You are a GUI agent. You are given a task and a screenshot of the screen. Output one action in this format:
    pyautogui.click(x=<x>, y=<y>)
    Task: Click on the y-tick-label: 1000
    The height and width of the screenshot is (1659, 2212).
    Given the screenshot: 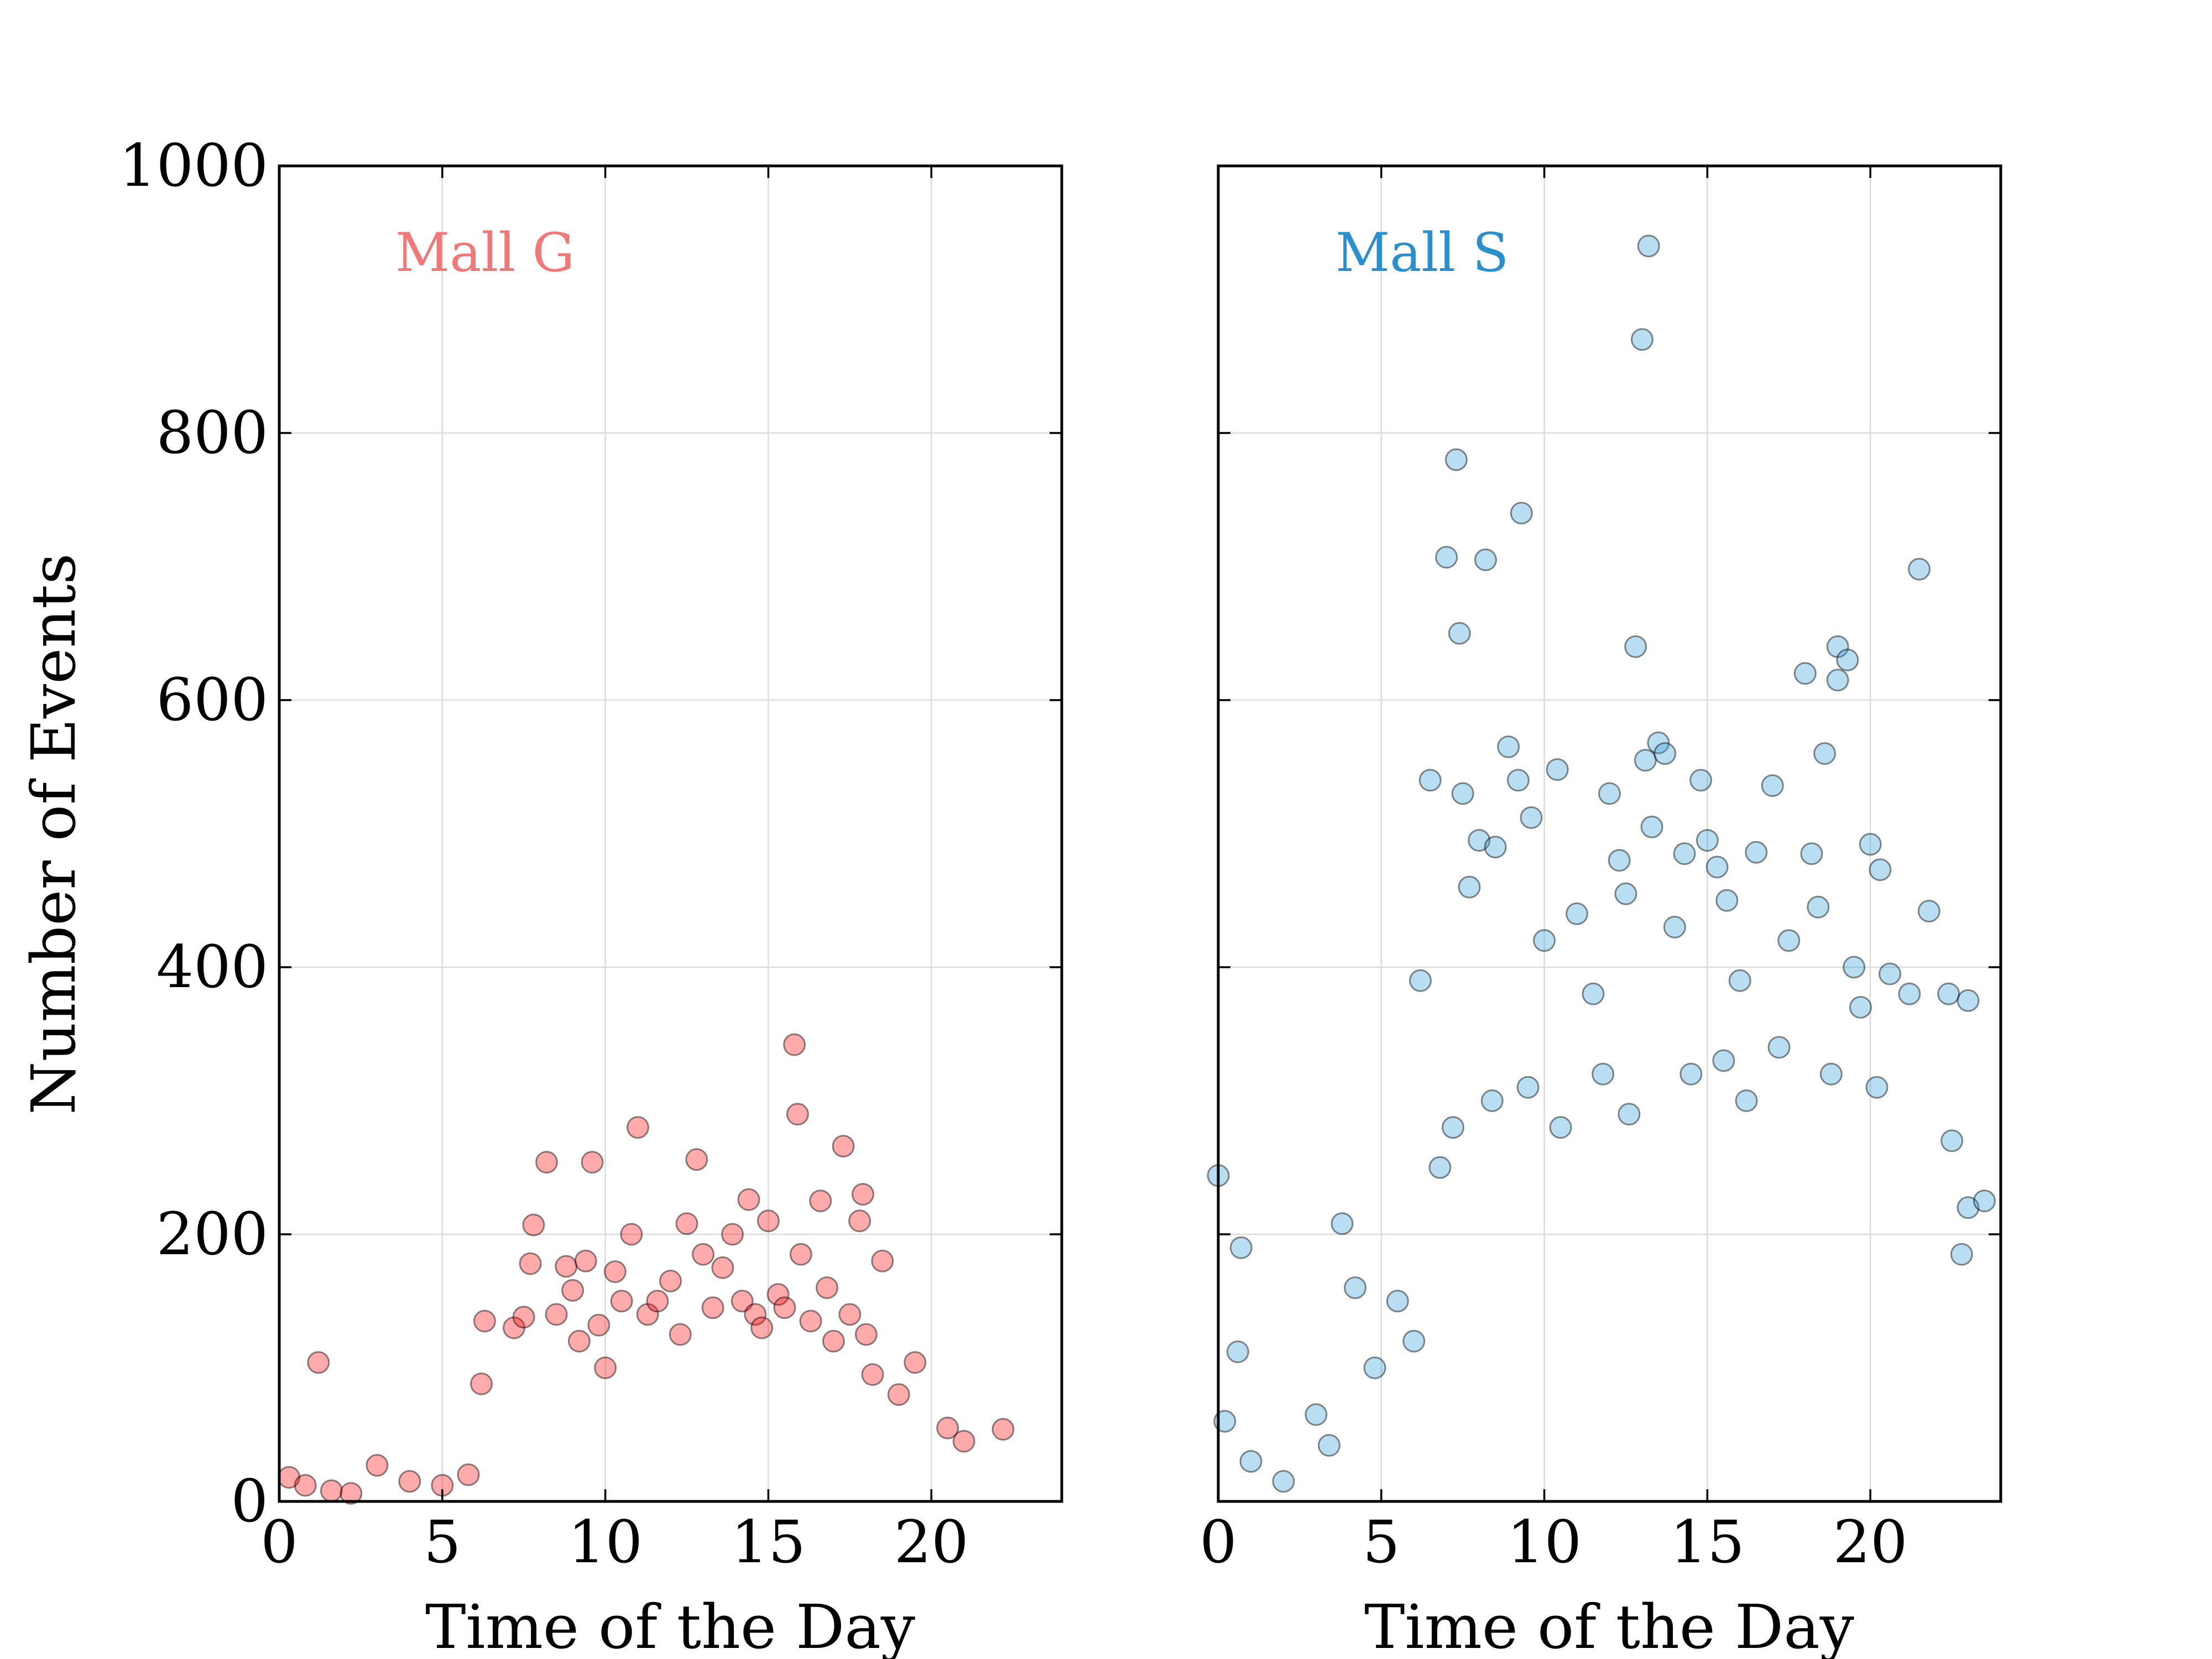 What is the action you would take?
    pyautogui.click(x=193, y=166)
    